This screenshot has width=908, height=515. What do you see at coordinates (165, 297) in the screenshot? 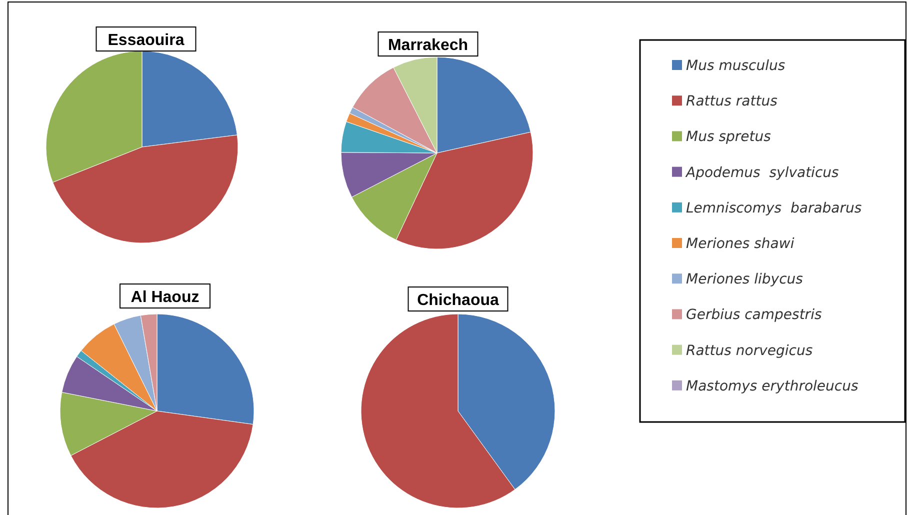
I see `slice-label: Al Haouz` at bounding box center [165, 297].